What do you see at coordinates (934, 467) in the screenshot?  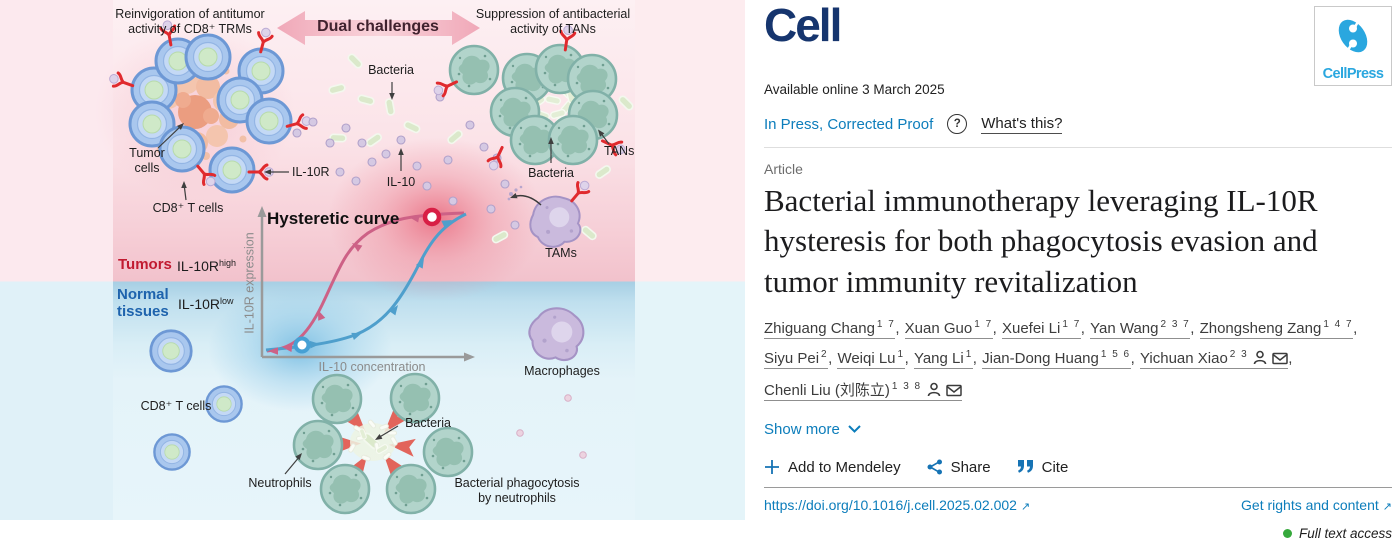 I see `share-icon` at bounding box center [934, 467].